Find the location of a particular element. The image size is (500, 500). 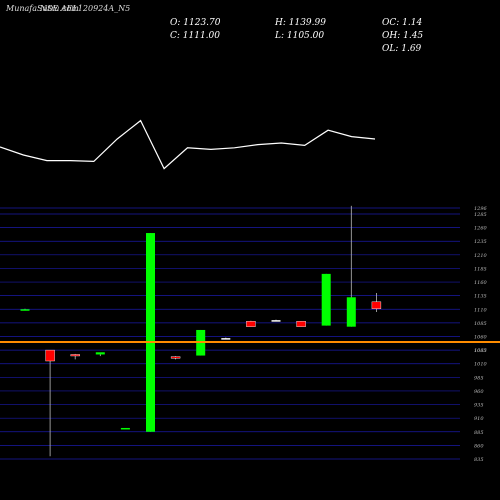

close-value: C: 1111.00 is located at coordinates (195, 36).